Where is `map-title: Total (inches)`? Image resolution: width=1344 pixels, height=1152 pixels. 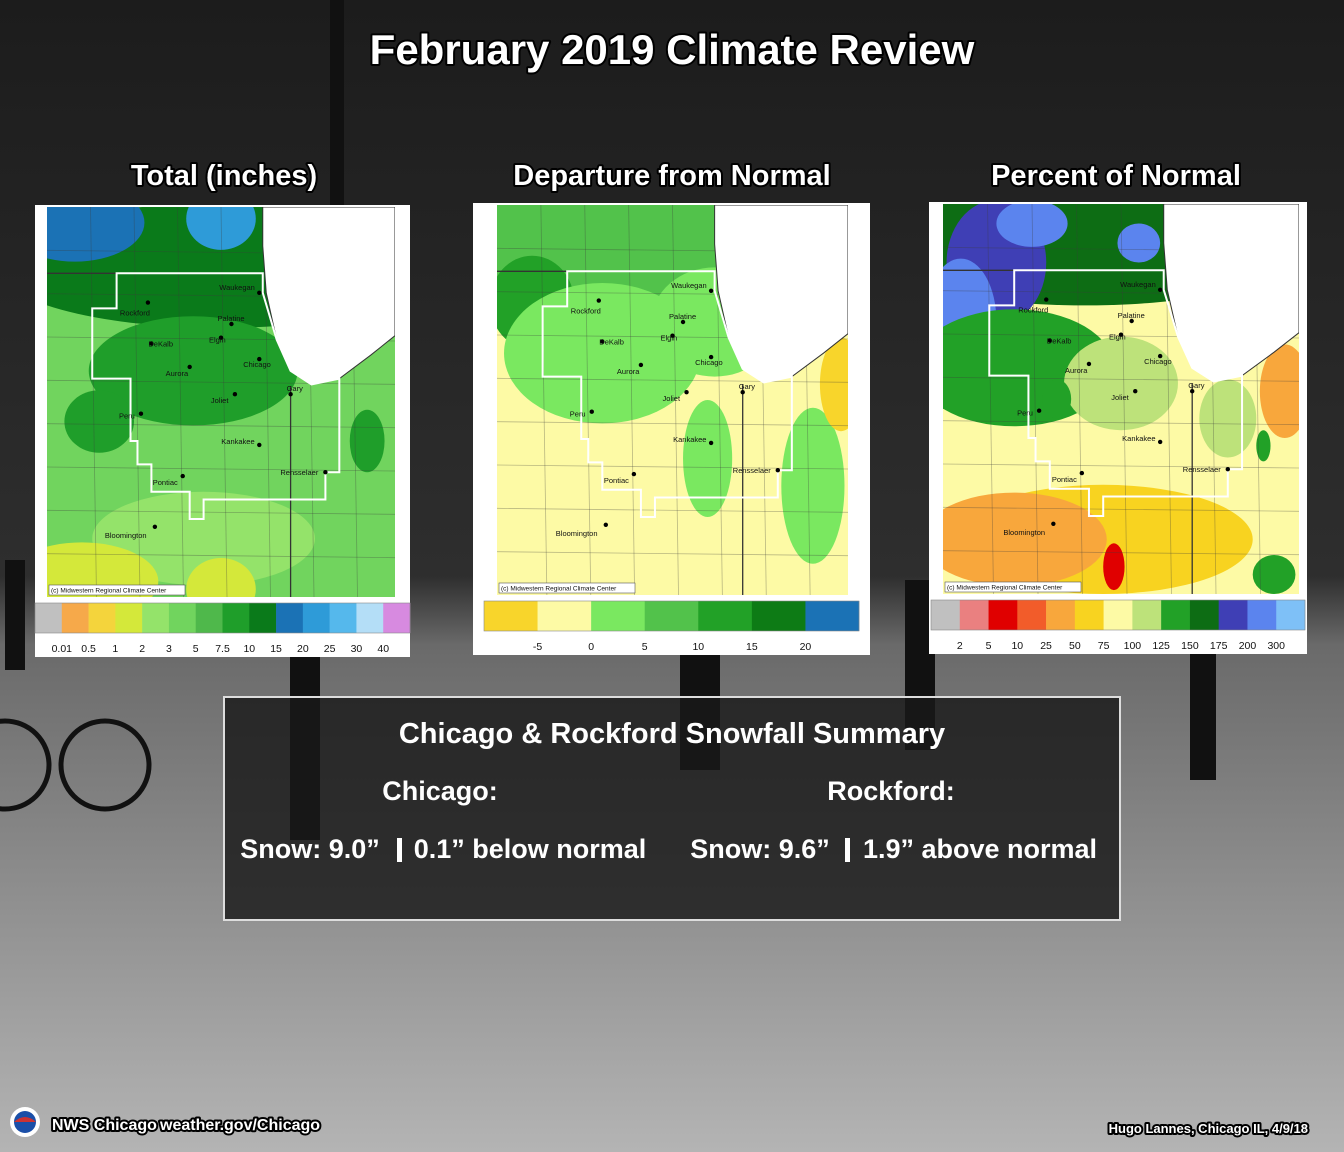 map-title: Total (inches) is located at coordinates (224, 176).